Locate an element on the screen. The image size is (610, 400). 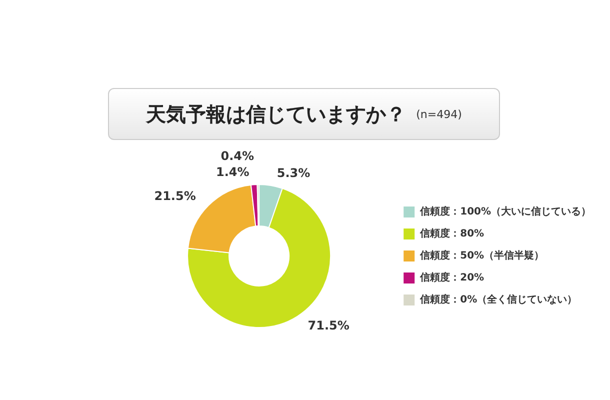
legend-label: 信頼度：80% is located at coordinates (451, 234).